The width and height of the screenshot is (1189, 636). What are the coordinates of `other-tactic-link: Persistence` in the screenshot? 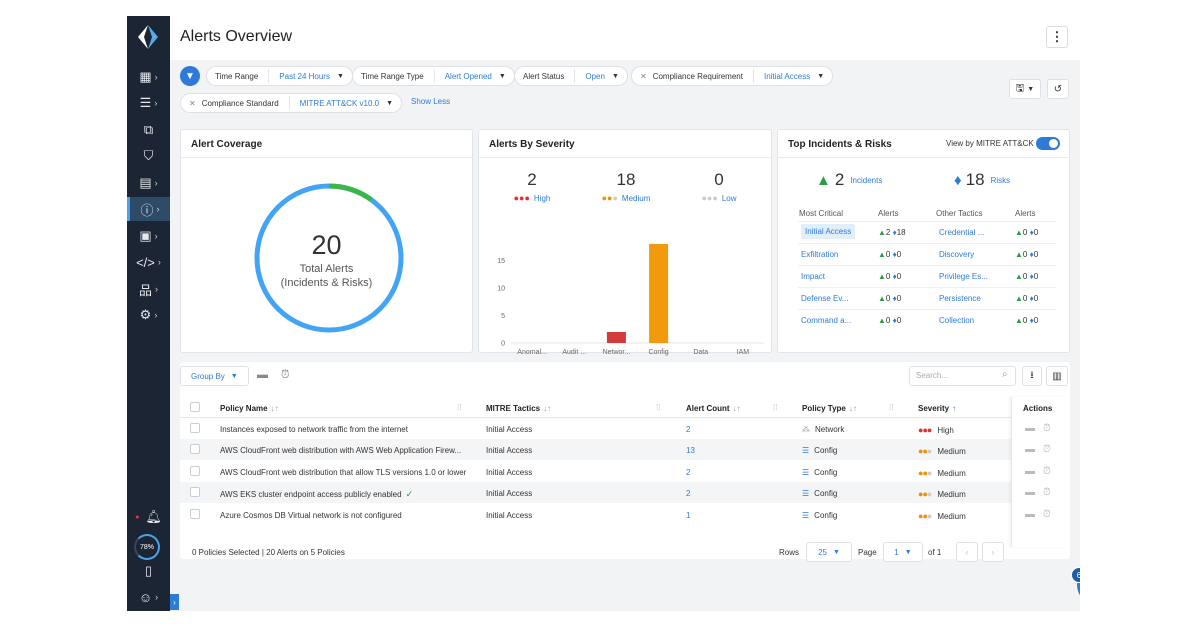 It's located at (960, 298).